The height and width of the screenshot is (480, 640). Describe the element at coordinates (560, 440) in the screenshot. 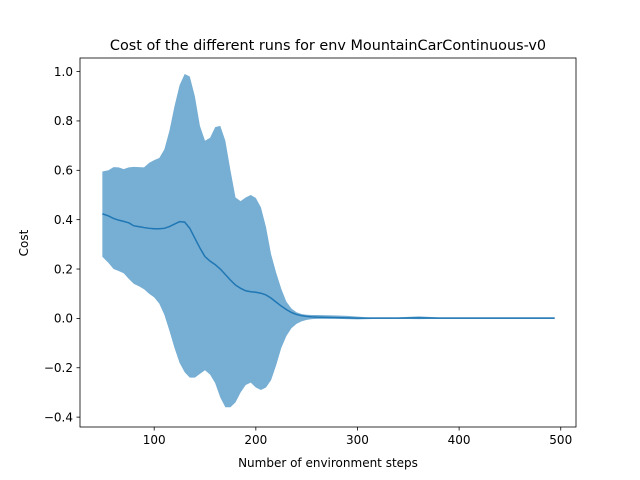

I see `x-tick-label: 500` at that location.